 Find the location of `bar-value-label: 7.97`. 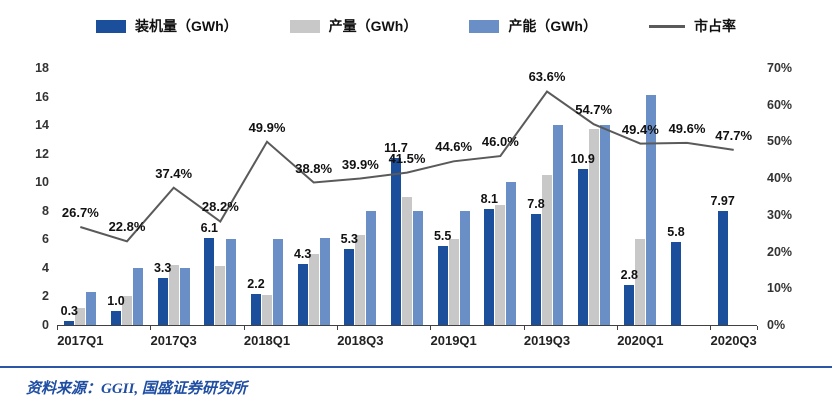

bar-value-label: 7.97 is located at coordinates (722, 201).